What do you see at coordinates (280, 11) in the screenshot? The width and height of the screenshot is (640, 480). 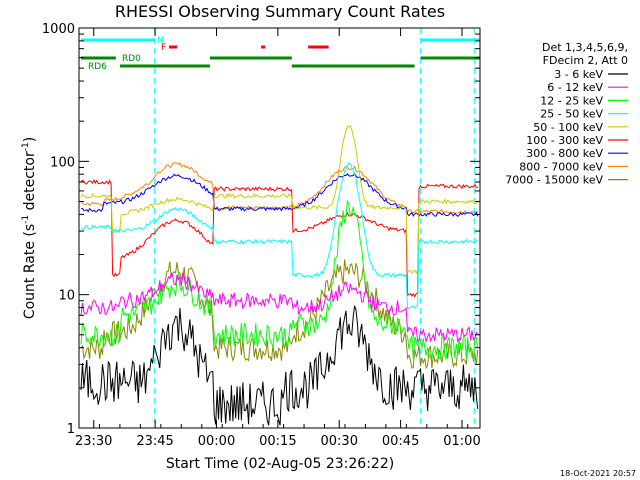 I see `chart-title: RHESSI Observing Summary Count Rates` at bounding box center [280, 11].